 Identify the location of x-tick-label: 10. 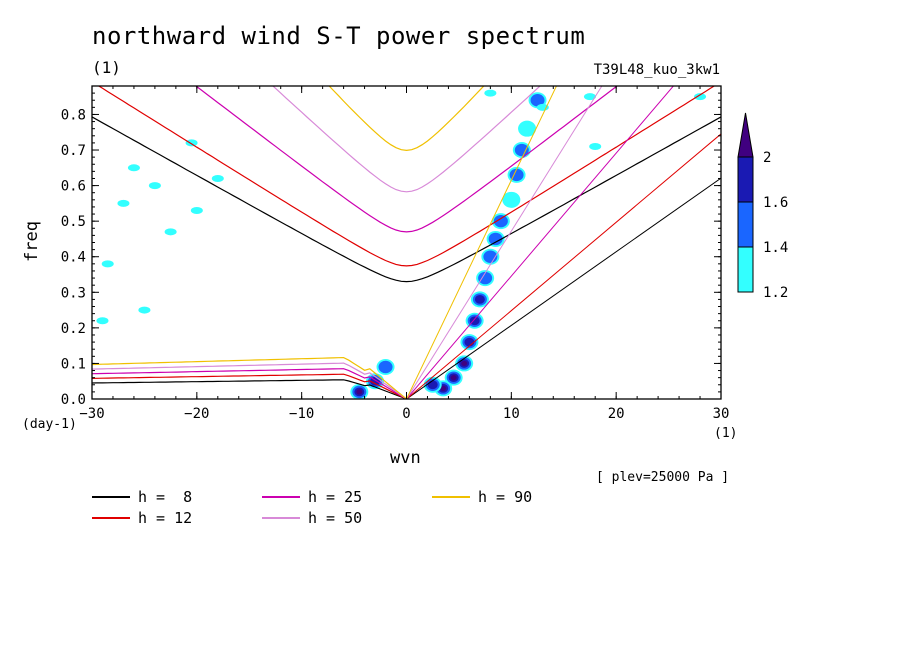
(511, 414).